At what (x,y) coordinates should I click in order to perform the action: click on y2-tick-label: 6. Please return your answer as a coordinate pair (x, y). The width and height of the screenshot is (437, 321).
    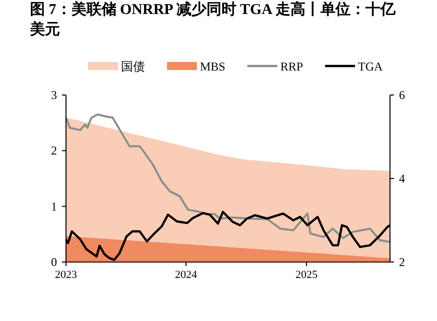
    Looking at the image, I should click on (402, 95).